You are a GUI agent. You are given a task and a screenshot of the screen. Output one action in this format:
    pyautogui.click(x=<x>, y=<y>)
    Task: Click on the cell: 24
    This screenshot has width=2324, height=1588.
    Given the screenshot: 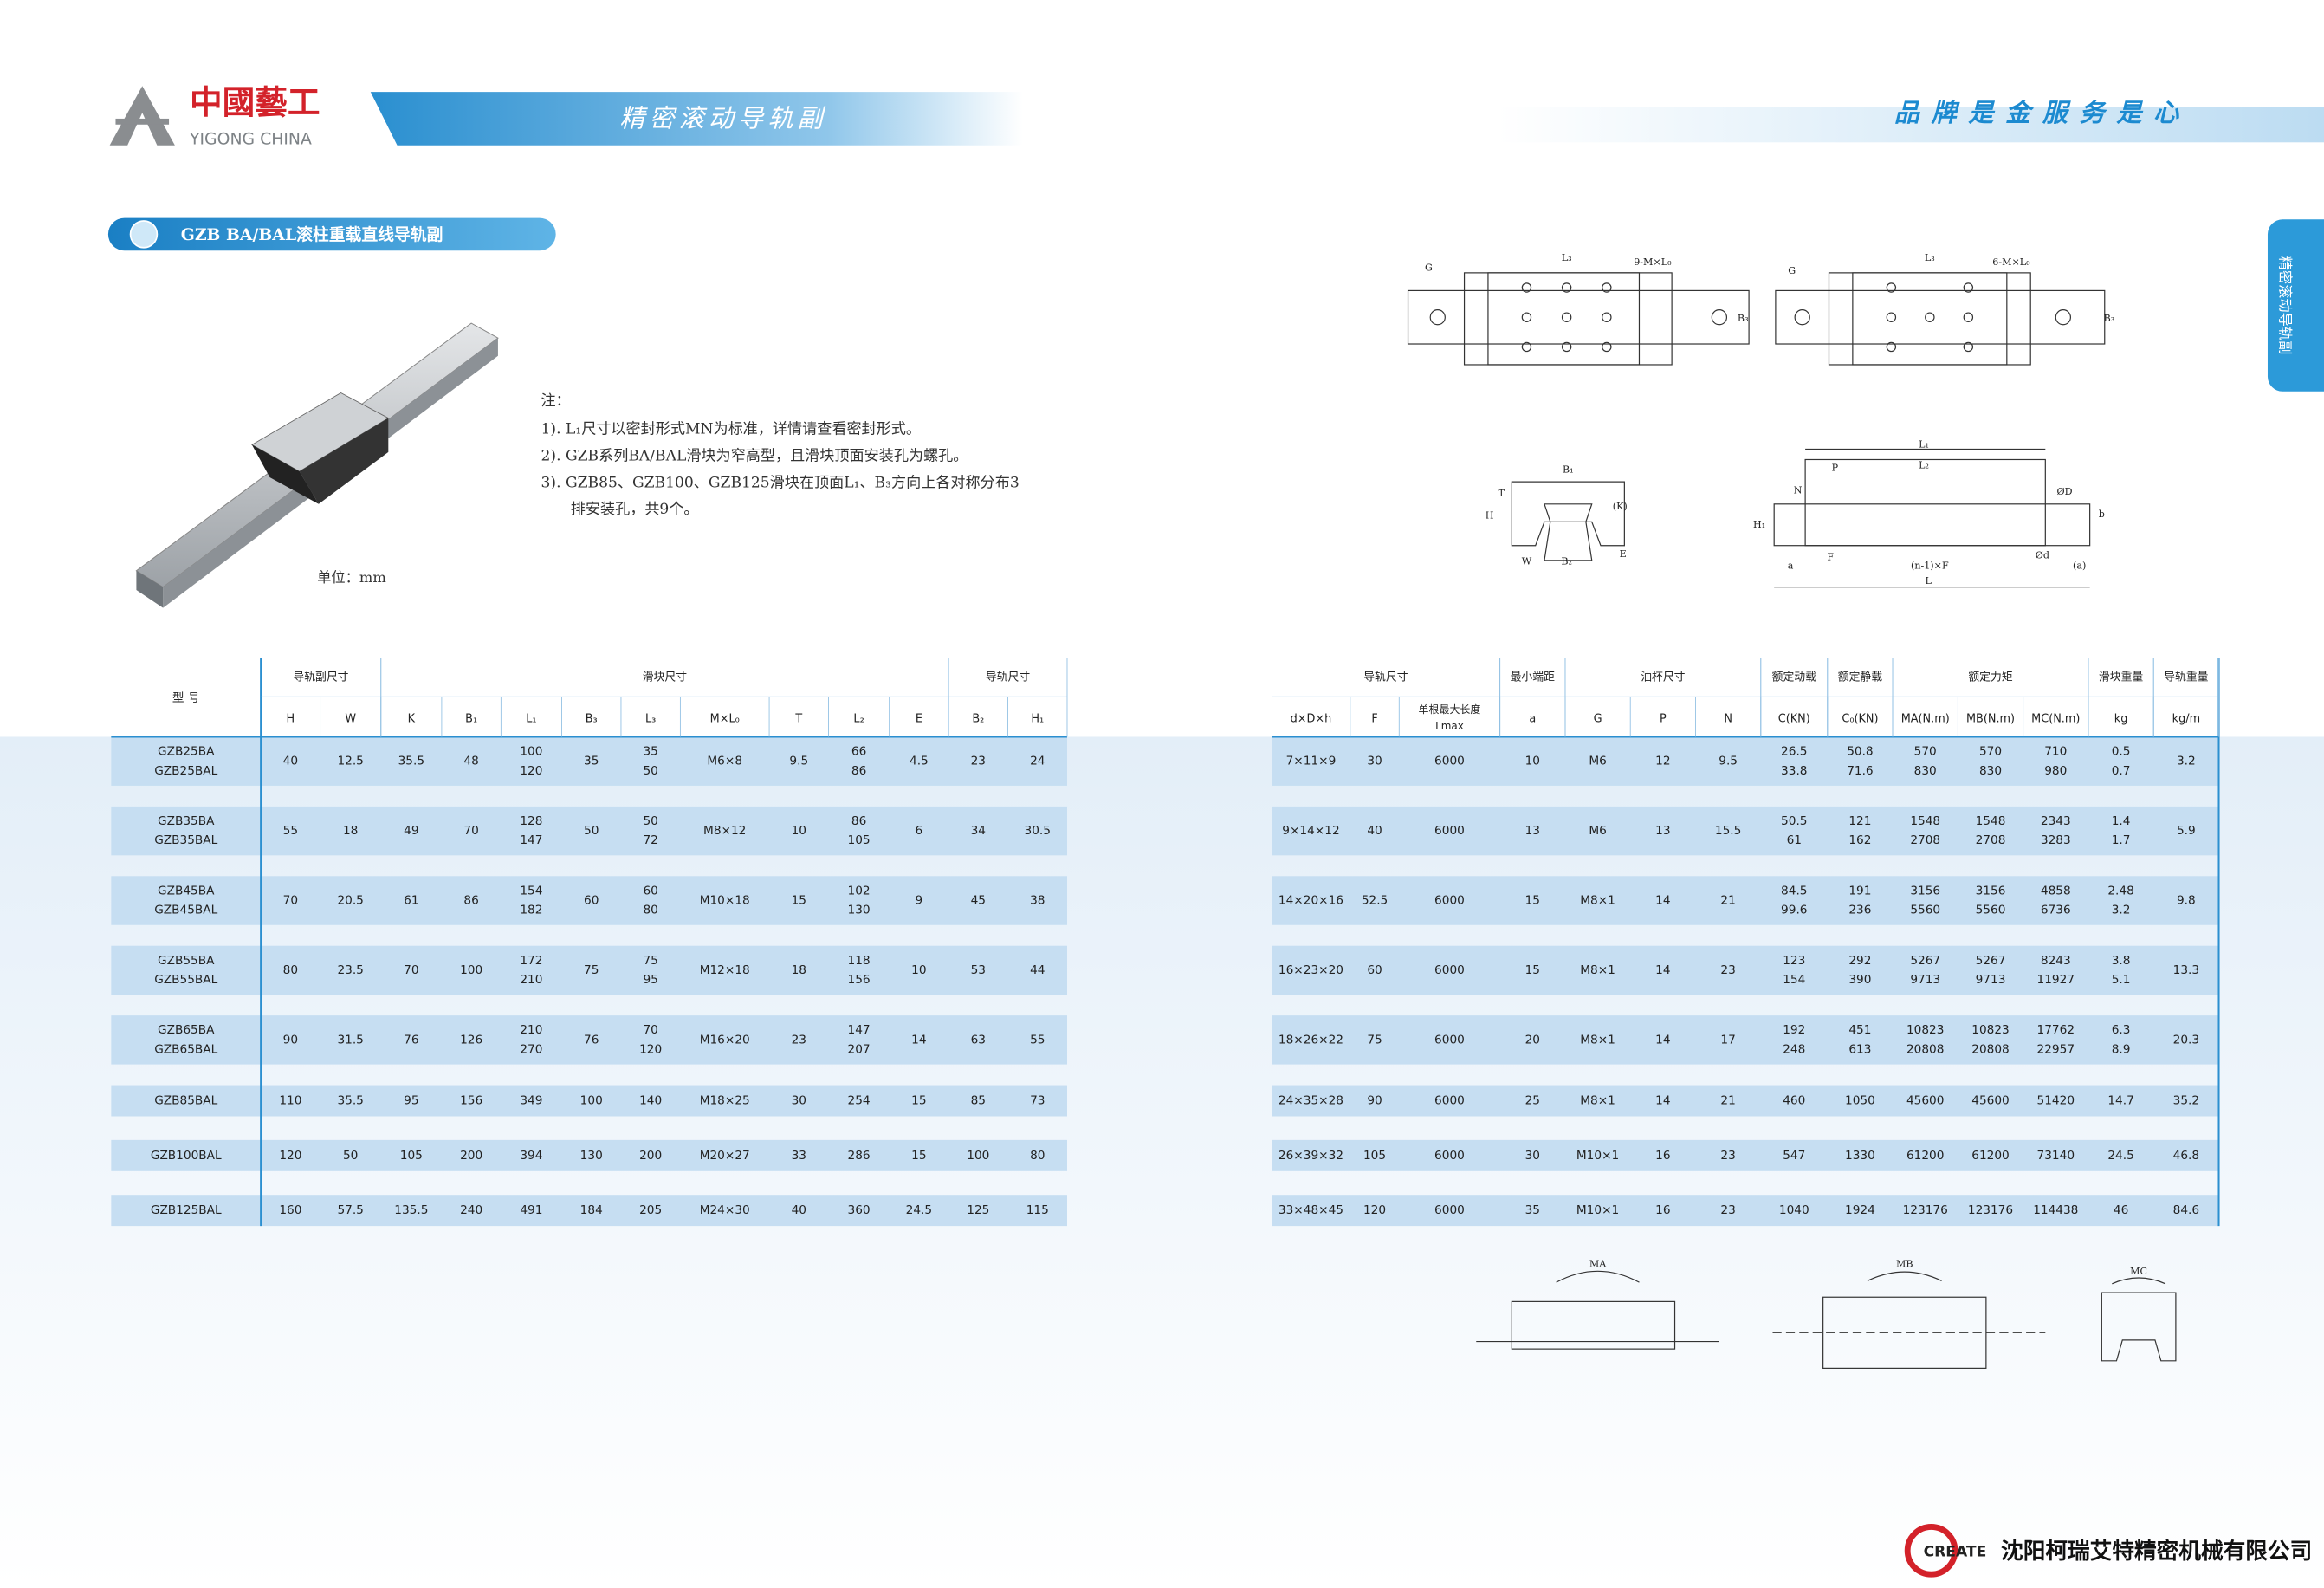 What is the action you would take?
    pyautogui.click(x=1037, y=761)
    